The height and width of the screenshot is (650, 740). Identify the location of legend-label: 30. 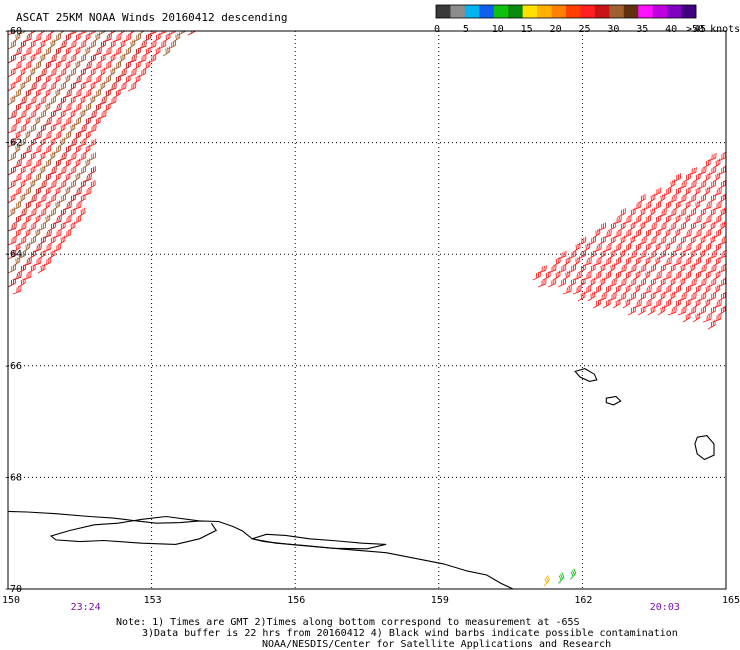
(613, 29).